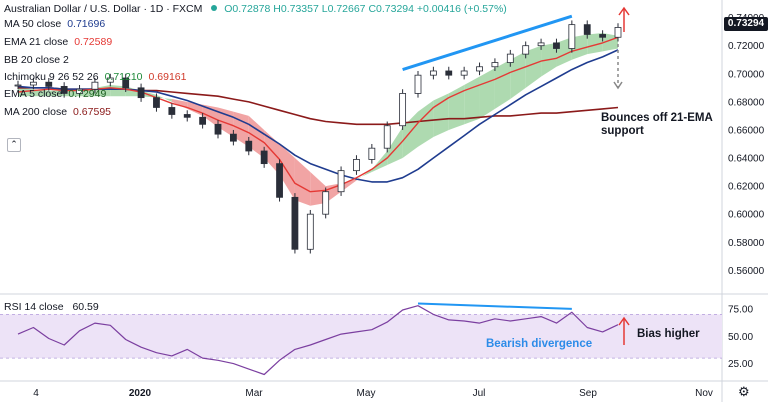 Image resolution: width=768 pixels, height=402 pixels. I want to click on indicator-value: 0.72589, so click(93, 42).